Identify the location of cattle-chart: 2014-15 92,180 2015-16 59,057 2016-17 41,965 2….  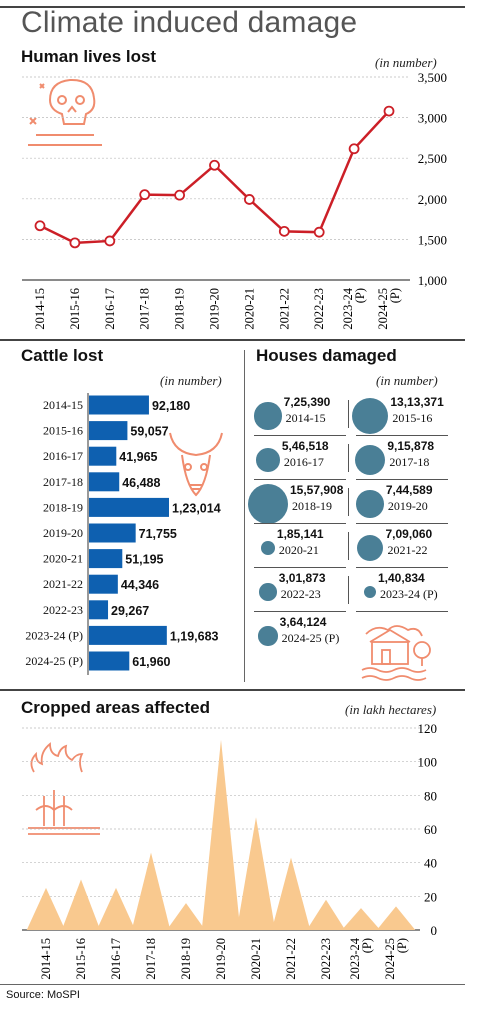
(124, 534).